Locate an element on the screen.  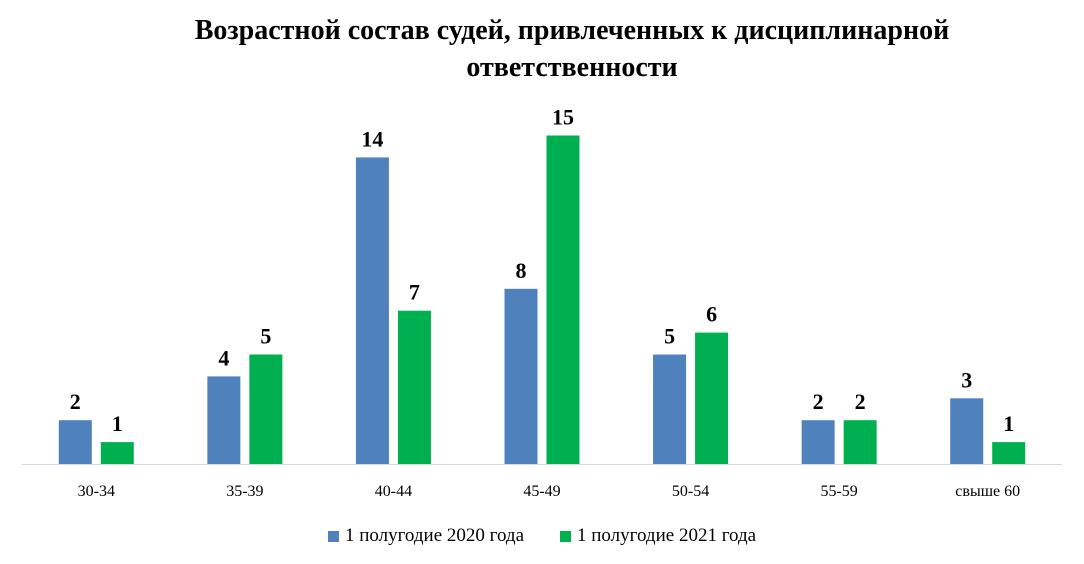
data-label-series-2-свыше-60: 1 is located at coordinates (1008, 423).